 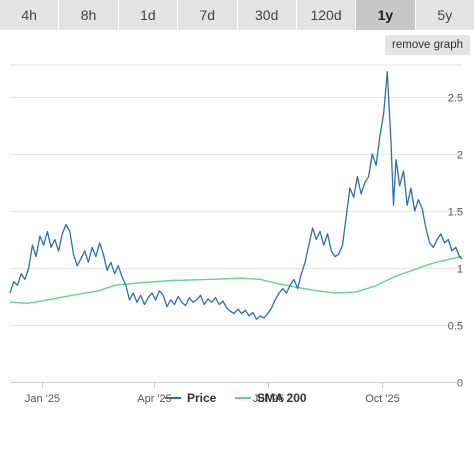 What do you see at coordinates (202, 398) in the screenshot?
I see `legend-item-price-label: Price` at bounding box center [202, 398].